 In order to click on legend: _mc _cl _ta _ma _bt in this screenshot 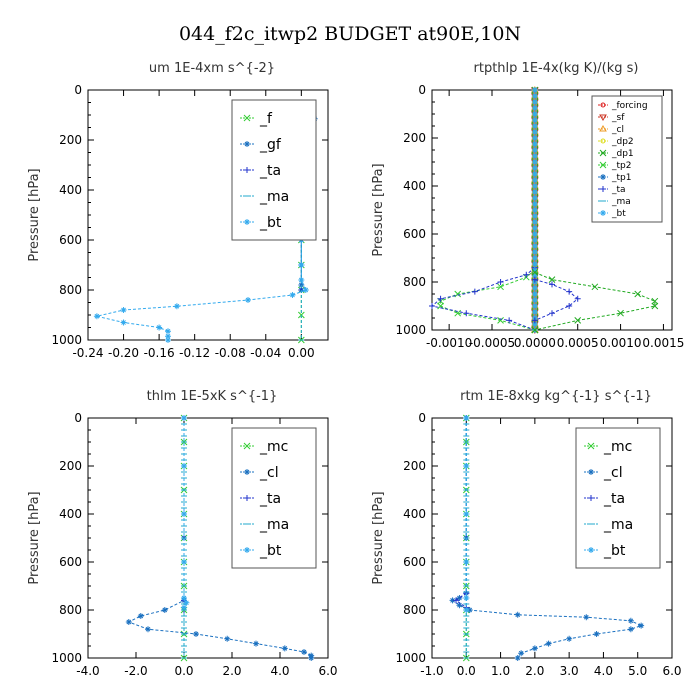, I will do `click(618, 498)`.